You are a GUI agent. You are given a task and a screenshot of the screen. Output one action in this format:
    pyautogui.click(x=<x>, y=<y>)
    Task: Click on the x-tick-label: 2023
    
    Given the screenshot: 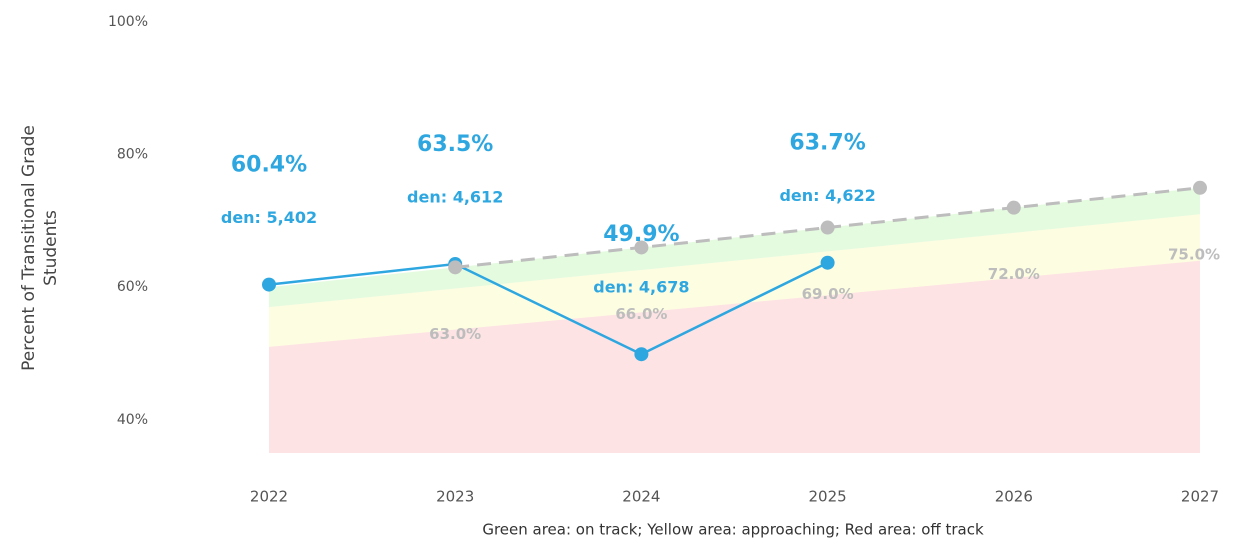 What is the action you would take?
    pyautogui.click(x=455, y=497)
    